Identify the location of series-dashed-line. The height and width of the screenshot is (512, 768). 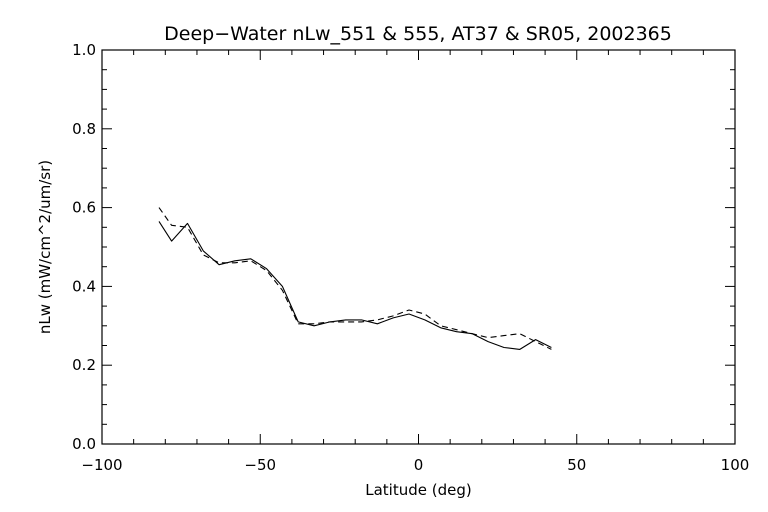
(355, 278).